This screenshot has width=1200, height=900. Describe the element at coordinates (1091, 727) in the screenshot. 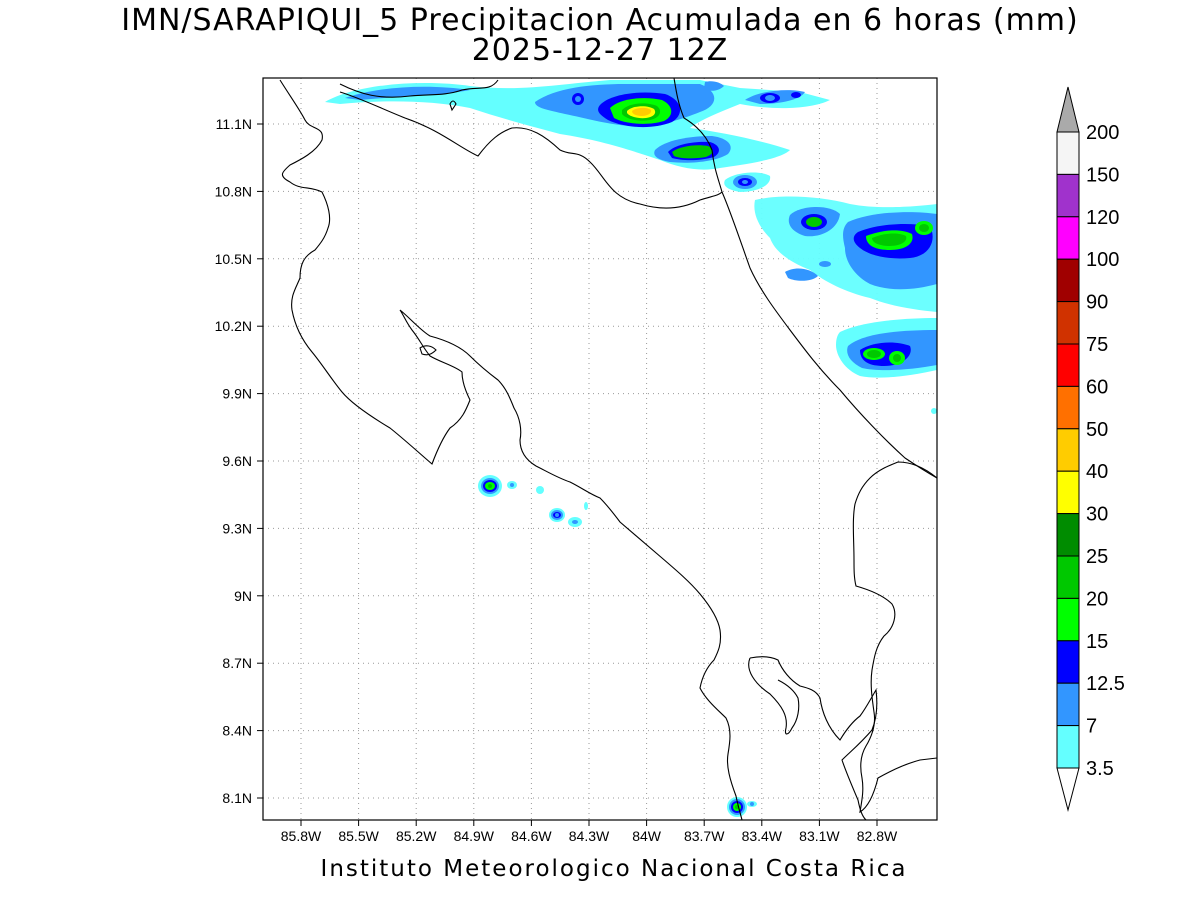

I see `legend-label: 7` at that location.